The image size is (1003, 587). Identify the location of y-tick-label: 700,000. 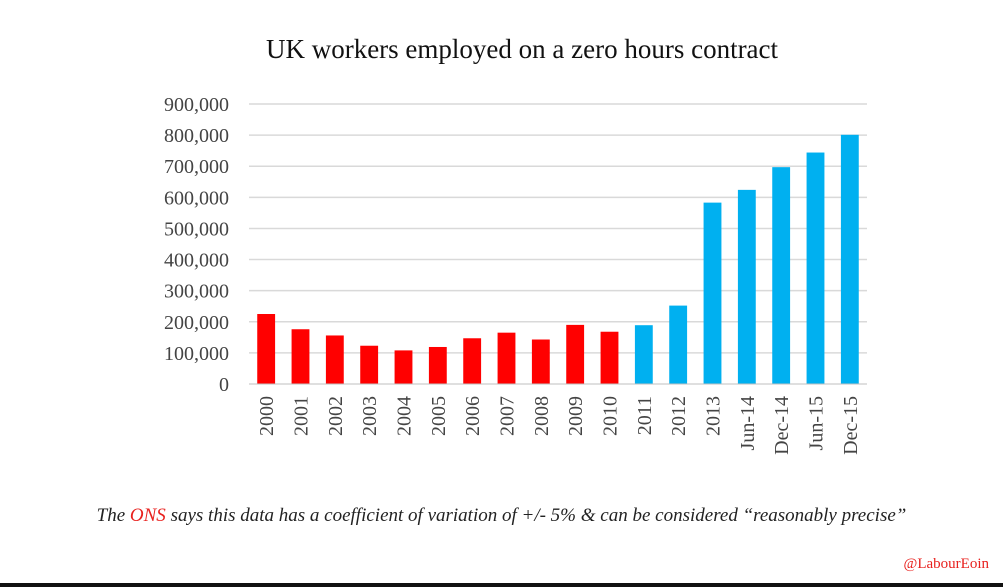
(196, 167).